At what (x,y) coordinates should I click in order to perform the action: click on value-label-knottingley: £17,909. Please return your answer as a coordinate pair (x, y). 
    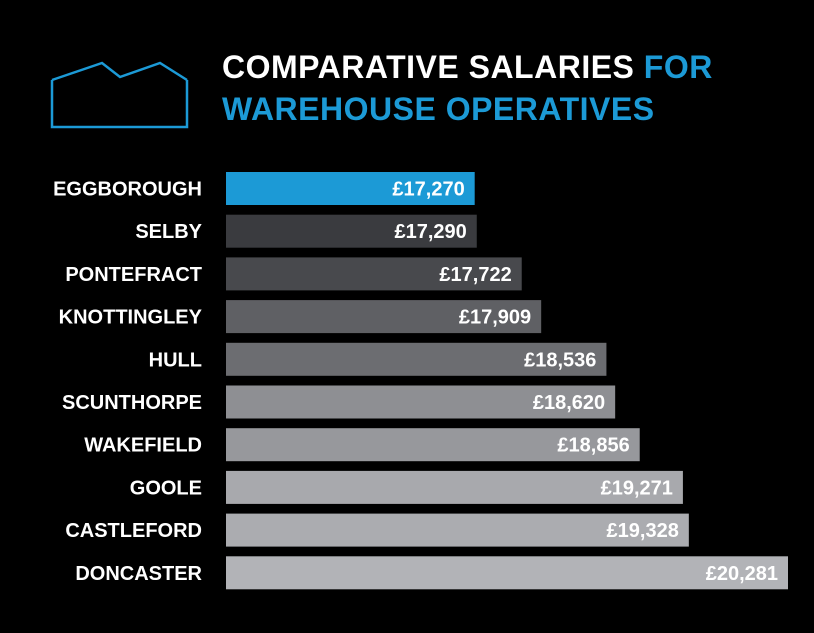
    Looking at the image, I should click on (495, 318).